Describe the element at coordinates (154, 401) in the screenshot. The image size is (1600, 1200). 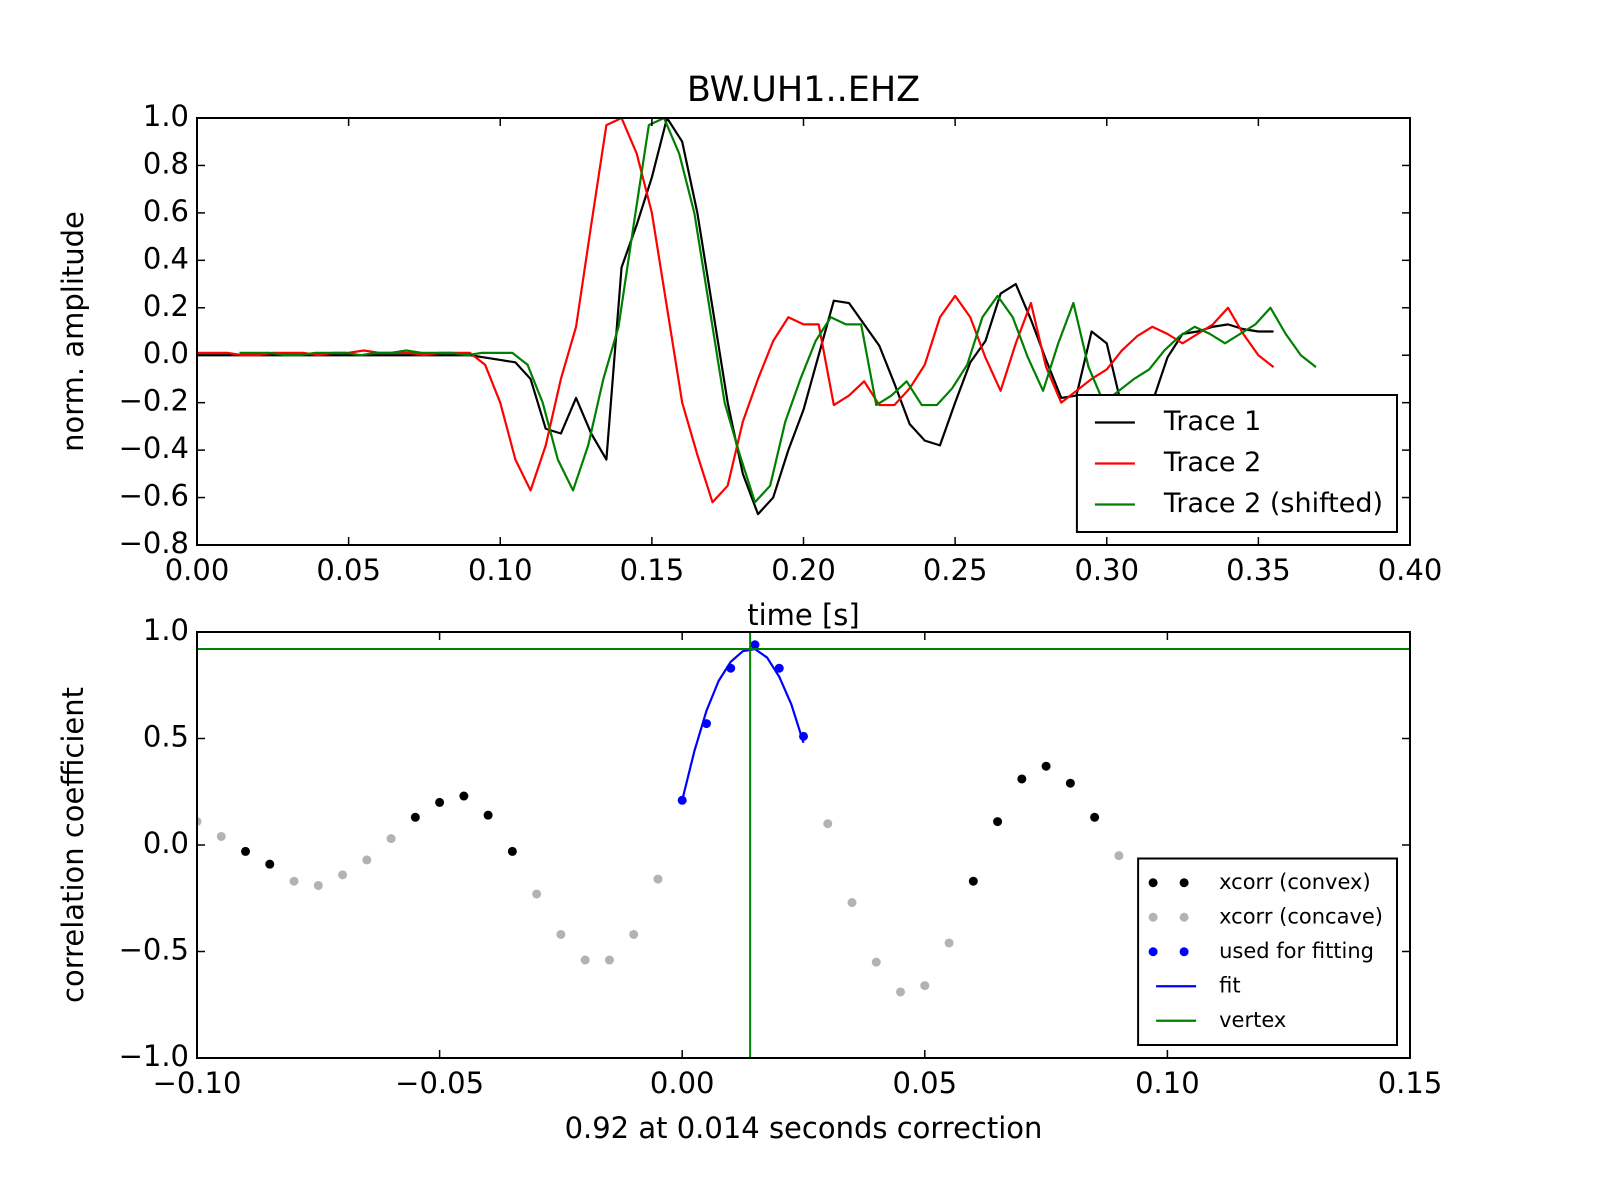
I see `y-tick-label: −0.2` at that location.